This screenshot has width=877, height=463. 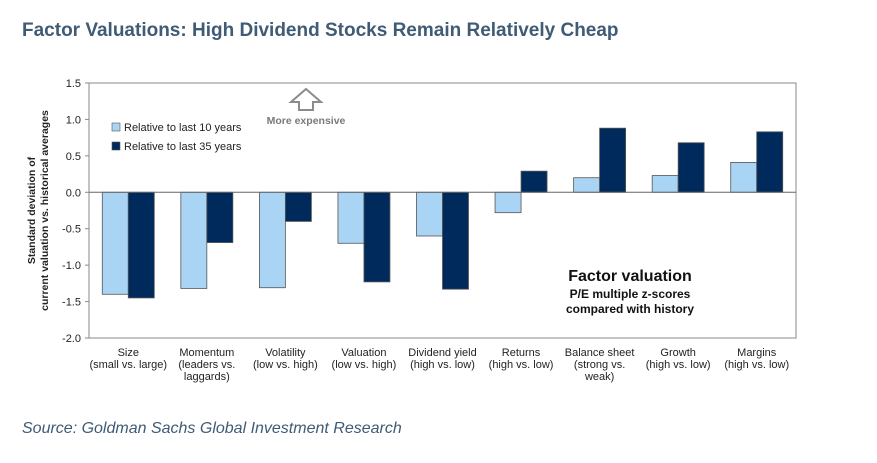 I want to click on x-category-label: (strong vs., so click(x=599, y=365).